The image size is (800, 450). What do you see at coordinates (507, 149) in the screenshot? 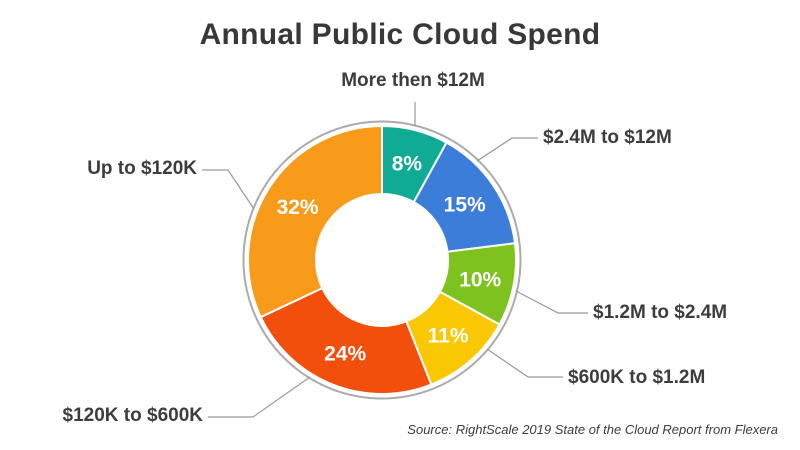
I see `leader-line-2-4m-to-12m` at bounding box center [507, 149].